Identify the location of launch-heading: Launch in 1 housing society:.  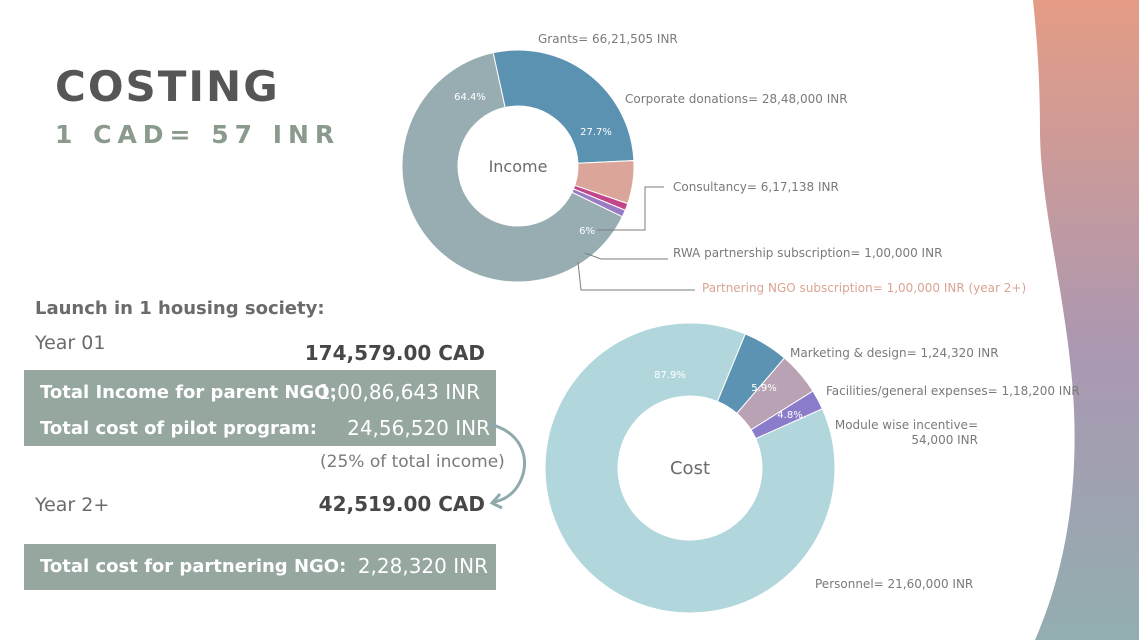
(180, 308).